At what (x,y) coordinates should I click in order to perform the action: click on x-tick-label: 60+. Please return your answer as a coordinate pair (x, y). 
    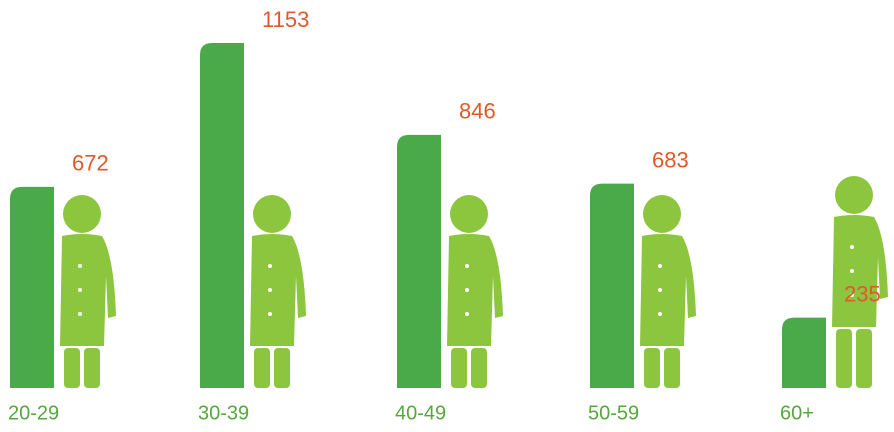
    Looking at the image, I should click on (797, 413).